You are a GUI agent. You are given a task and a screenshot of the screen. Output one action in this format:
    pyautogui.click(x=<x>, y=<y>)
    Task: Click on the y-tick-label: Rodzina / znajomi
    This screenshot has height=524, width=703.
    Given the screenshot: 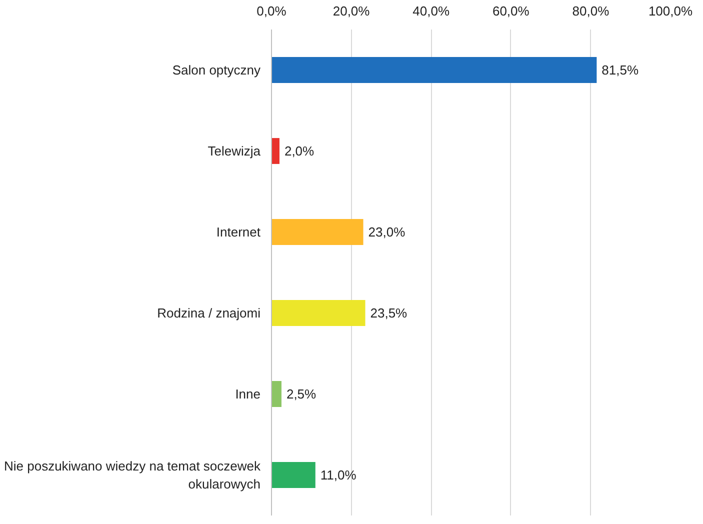 What is the action you would take?
    pyautogui.click(x=209, y=313)
    